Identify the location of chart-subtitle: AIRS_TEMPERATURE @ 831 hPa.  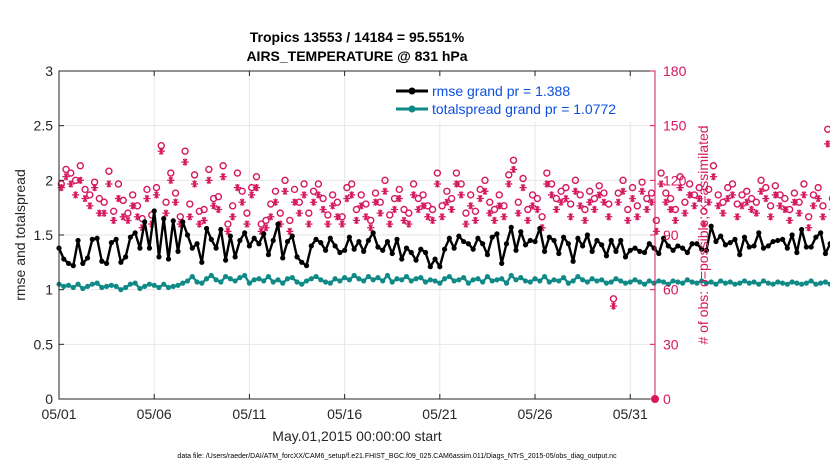
(356, 56).